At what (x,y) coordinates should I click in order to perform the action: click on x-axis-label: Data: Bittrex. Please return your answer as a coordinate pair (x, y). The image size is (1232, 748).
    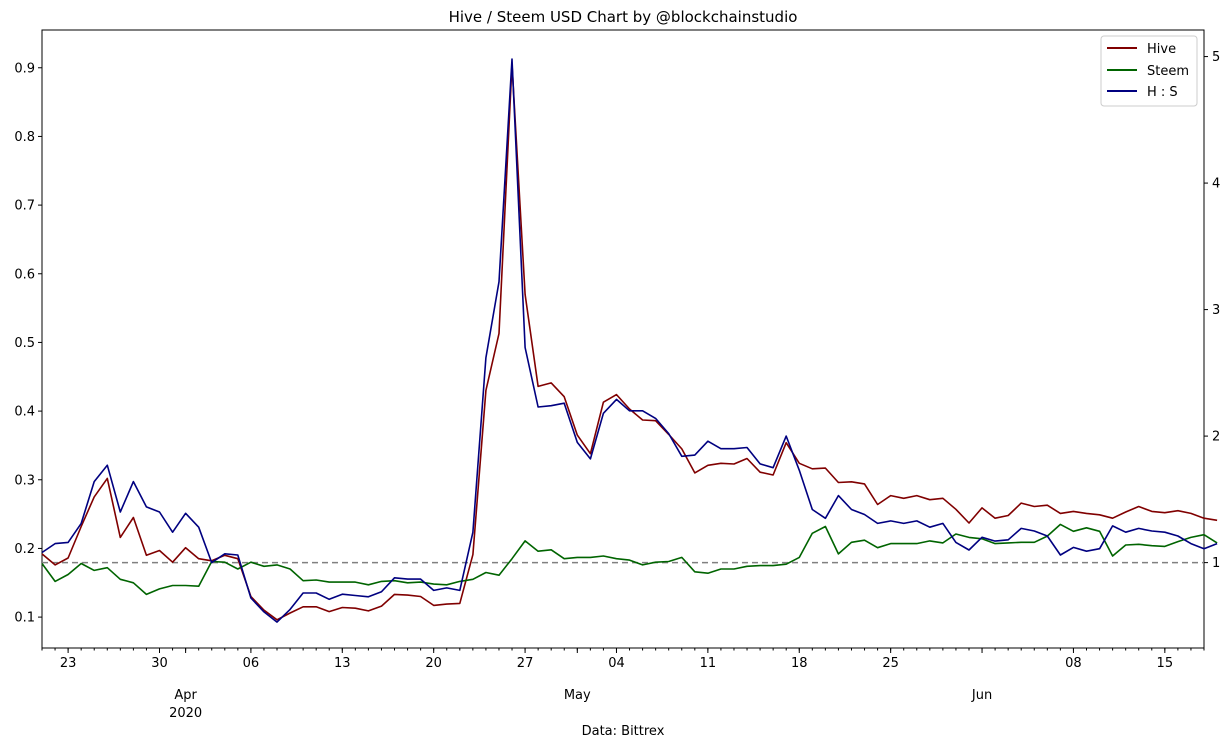
    Looking at the image, I should click on (623, 731).